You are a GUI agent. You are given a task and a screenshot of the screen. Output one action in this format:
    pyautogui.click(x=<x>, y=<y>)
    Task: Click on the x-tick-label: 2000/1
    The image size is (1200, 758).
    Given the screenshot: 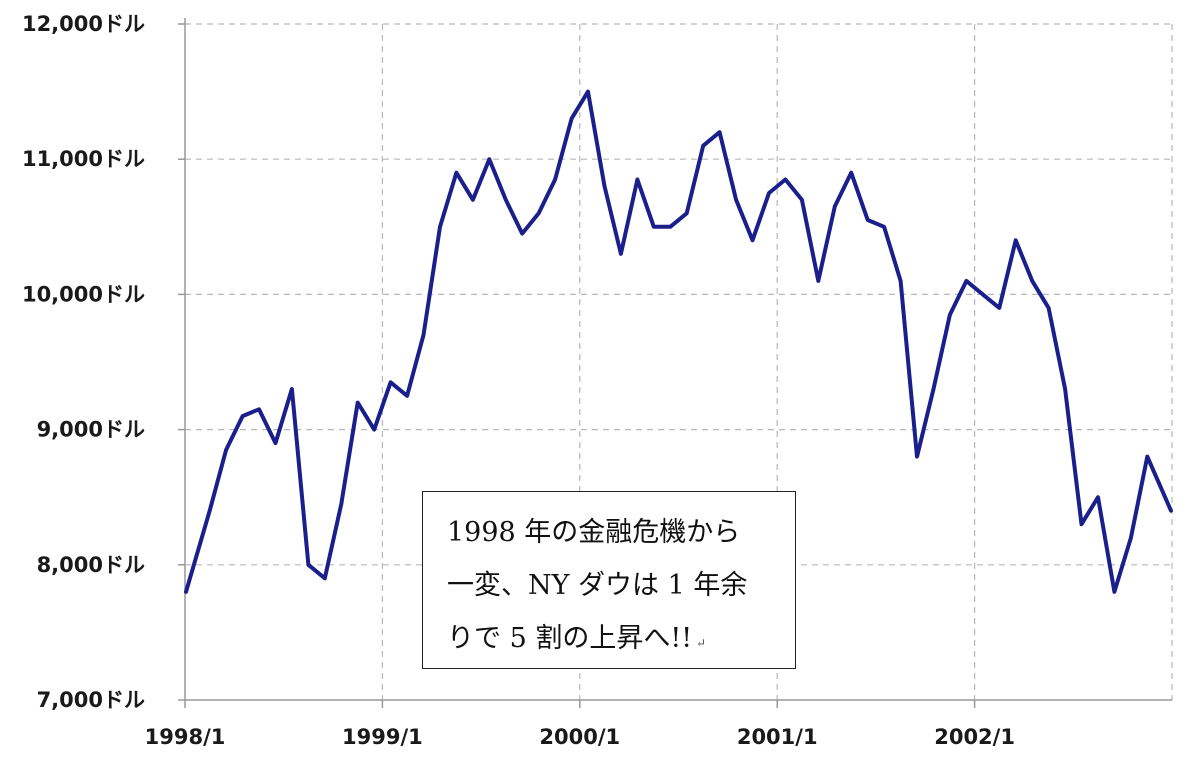 What is the action you would take?
    pyautogui.click(x=579, y=737)
    